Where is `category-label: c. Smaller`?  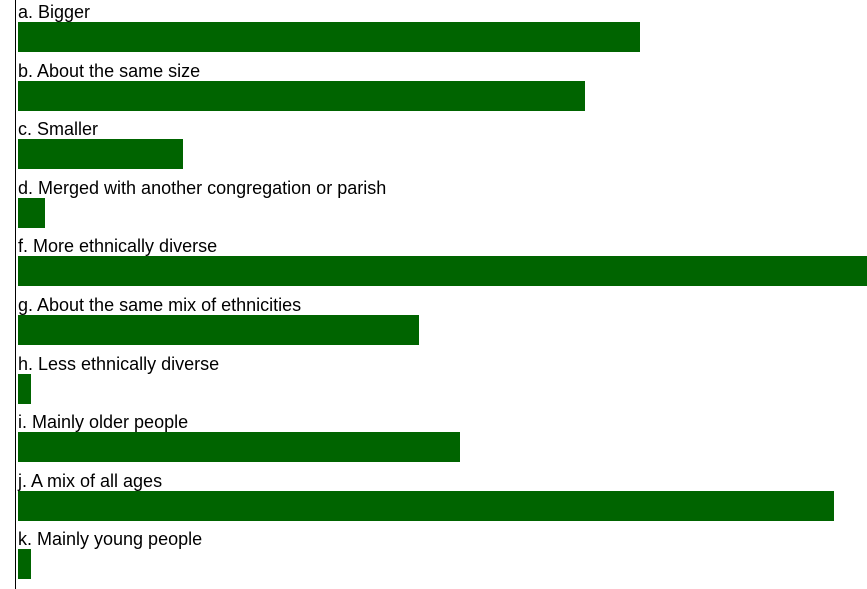
category-label: c. Smaller is located at coordinates (58, 129).